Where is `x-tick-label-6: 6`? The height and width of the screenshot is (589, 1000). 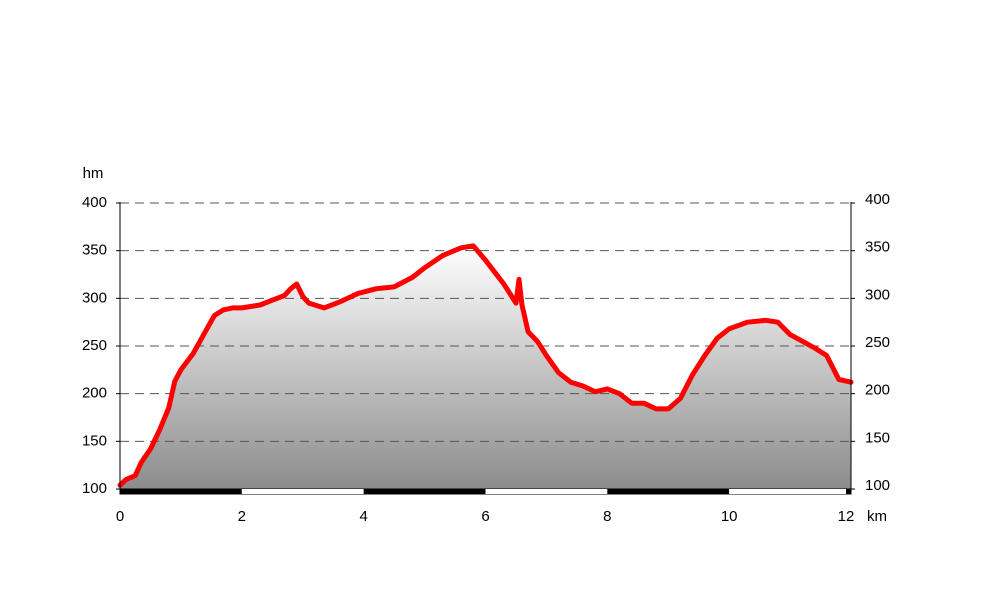 x-tick-label-6: 6 is located at coordinates (485, 516).